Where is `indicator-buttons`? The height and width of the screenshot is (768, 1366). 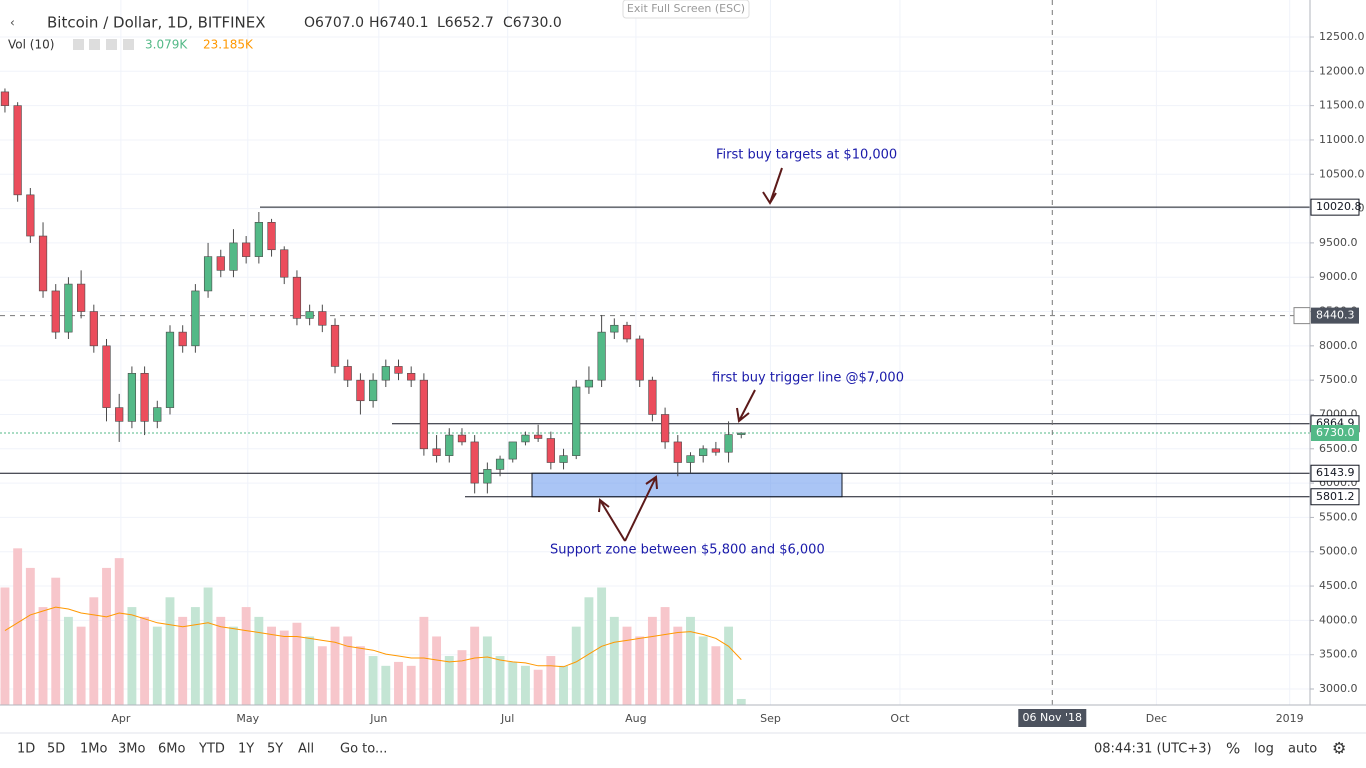
indicator-buttons is located at coordinates (103, 44).